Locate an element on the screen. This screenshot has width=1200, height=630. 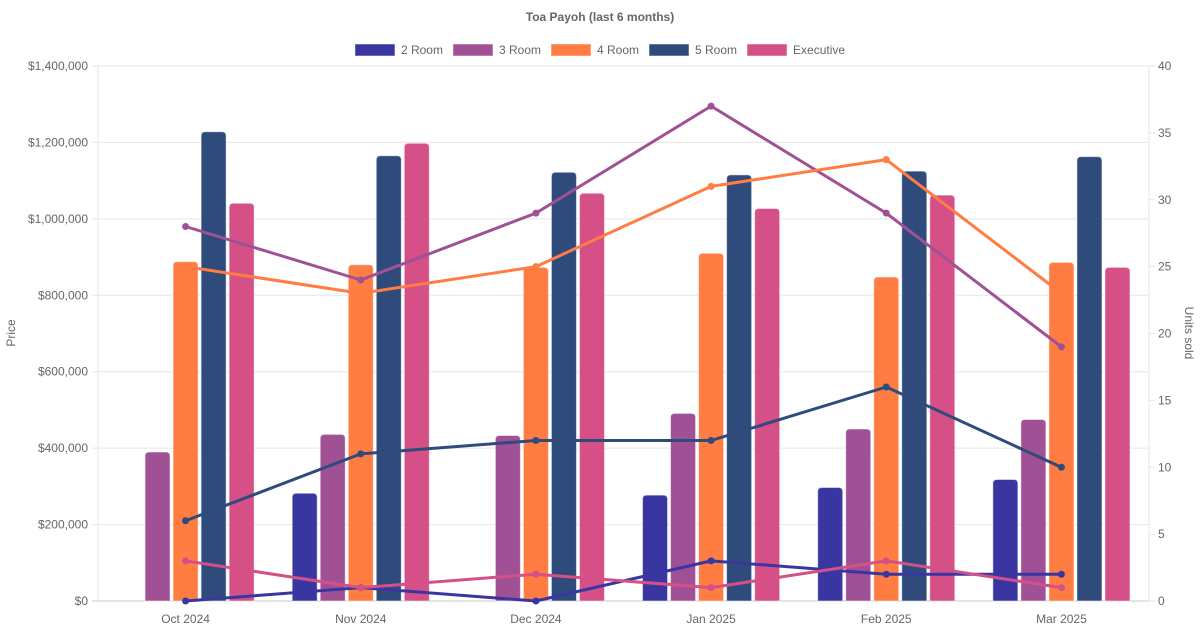
y-tick-label: $1,200,000 is located at coordinates (58, 142).